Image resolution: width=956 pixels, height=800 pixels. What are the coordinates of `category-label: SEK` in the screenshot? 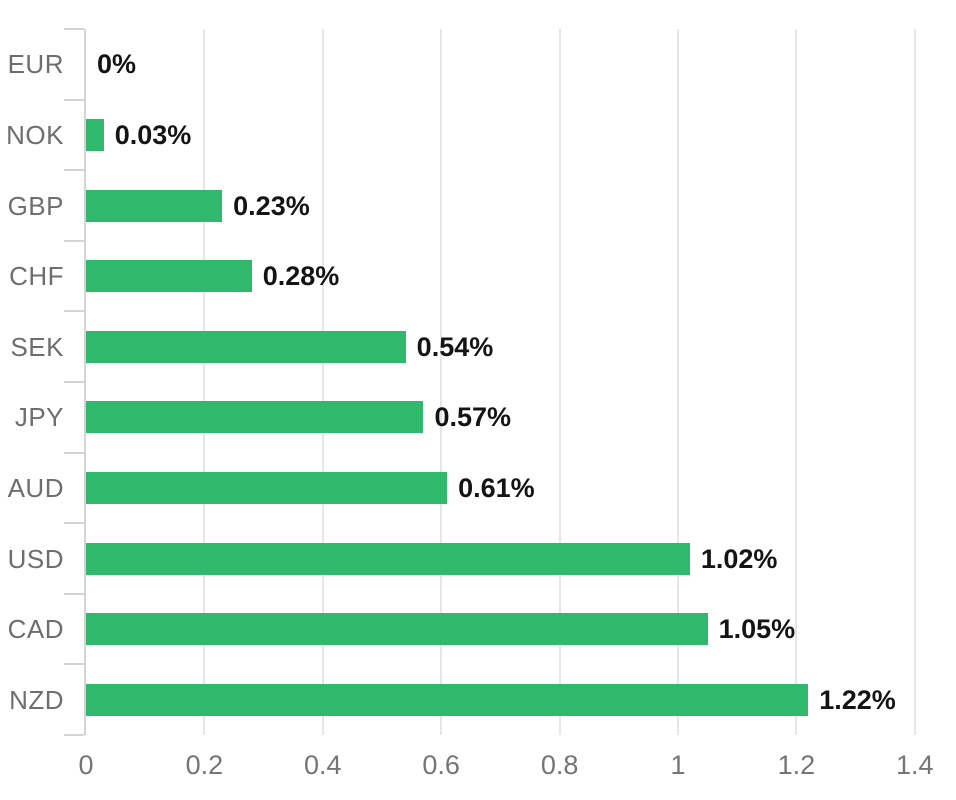 It's located at (37, 346).